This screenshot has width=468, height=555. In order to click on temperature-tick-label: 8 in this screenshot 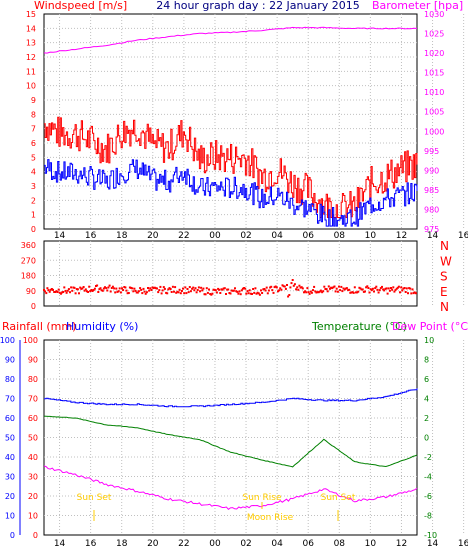, I will do `click(426, 360)`.